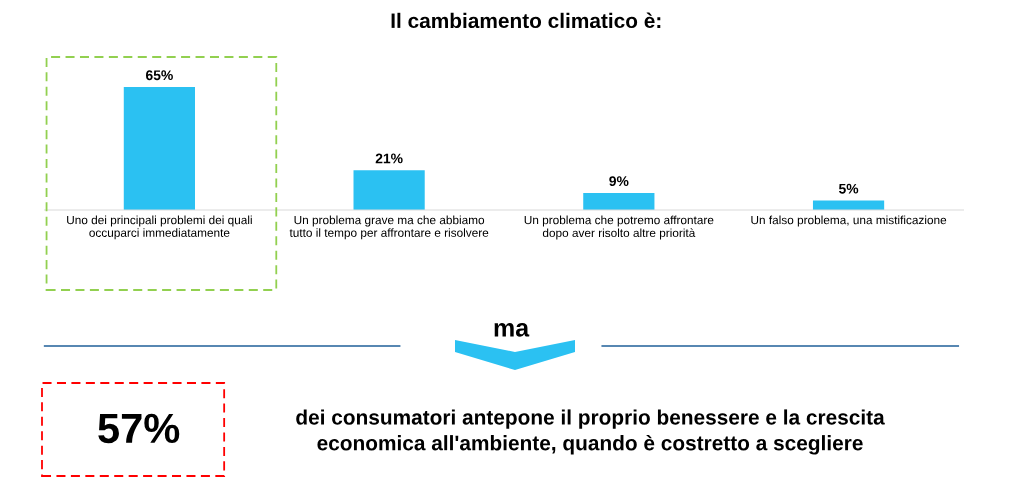 This screenshot has width=1012, height=500. What do you see at coordinates (526, 20) in the screenshot?
I see `chart-title: Il cambiamento climatico è:` at bounding box center [526, 20].